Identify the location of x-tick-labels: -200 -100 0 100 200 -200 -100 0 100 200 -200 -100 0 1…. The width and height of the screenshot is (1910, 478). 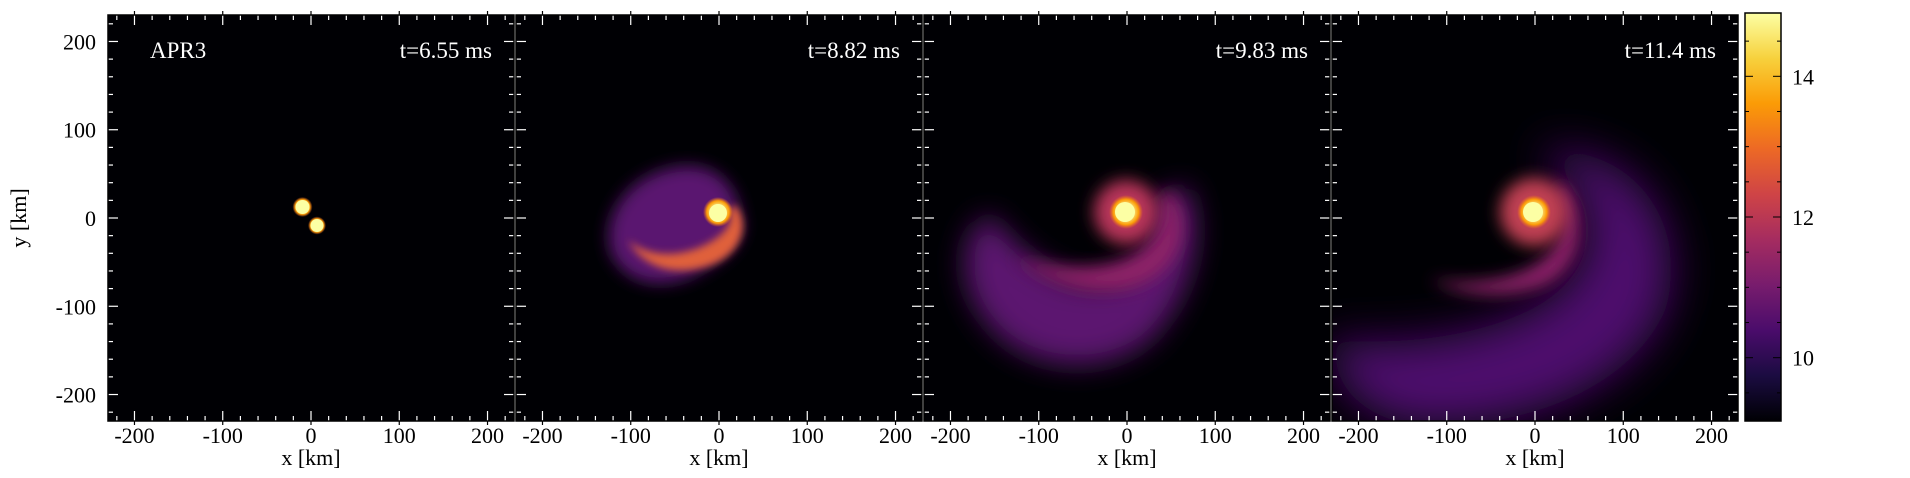
(921, 435).